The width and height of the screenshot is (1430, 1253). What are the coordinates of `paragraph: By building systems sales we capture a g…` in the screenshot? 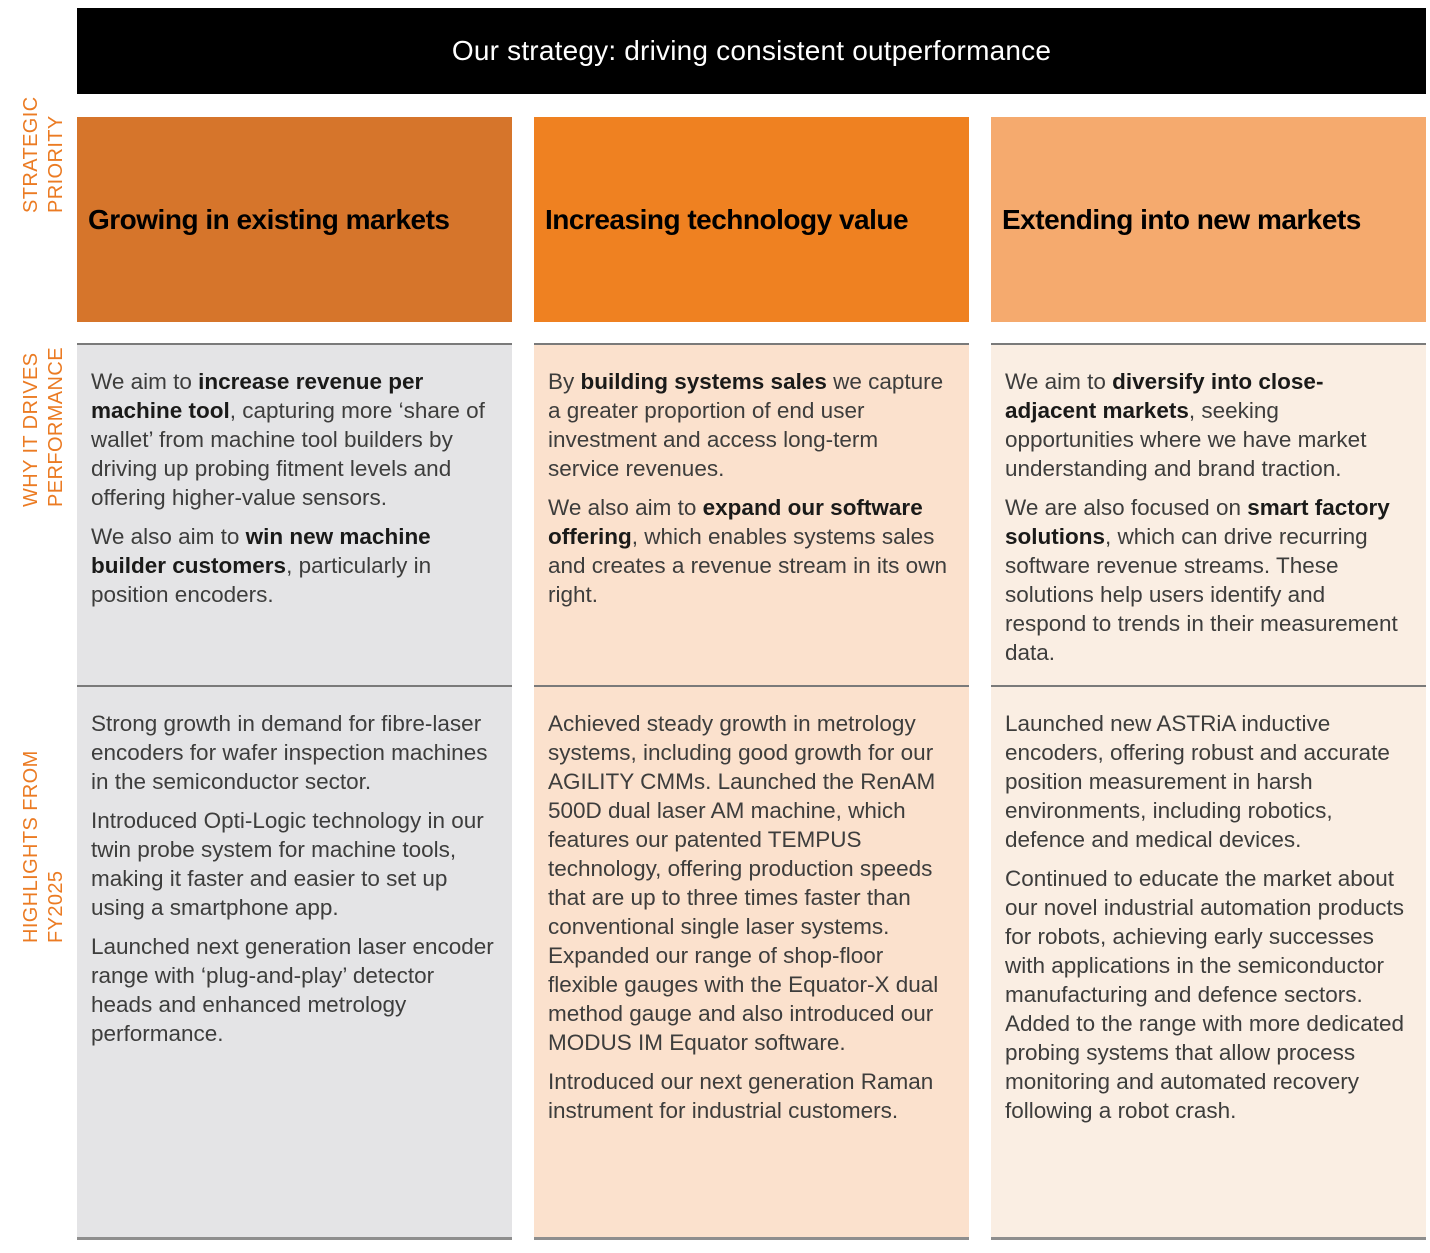 It's located at (746, 425).